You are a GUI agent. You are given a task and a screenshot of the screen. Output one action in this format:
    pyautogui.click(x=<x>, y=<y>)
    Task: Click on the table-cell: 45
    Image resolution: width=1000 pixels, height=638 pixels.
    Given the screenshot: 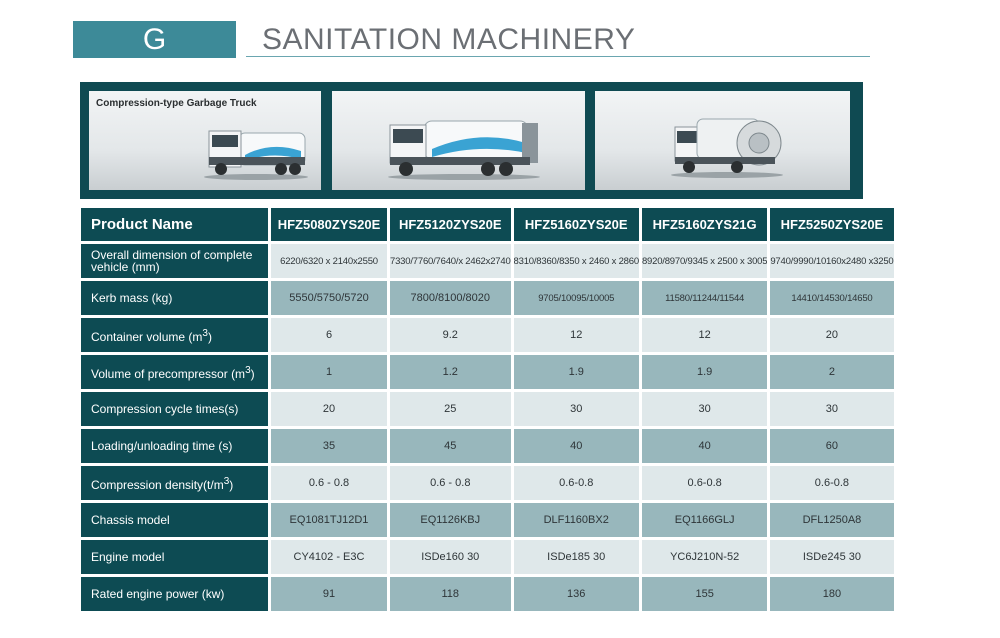 What is the action you would take?
    pyautogui.click(x=450, y=446)
    